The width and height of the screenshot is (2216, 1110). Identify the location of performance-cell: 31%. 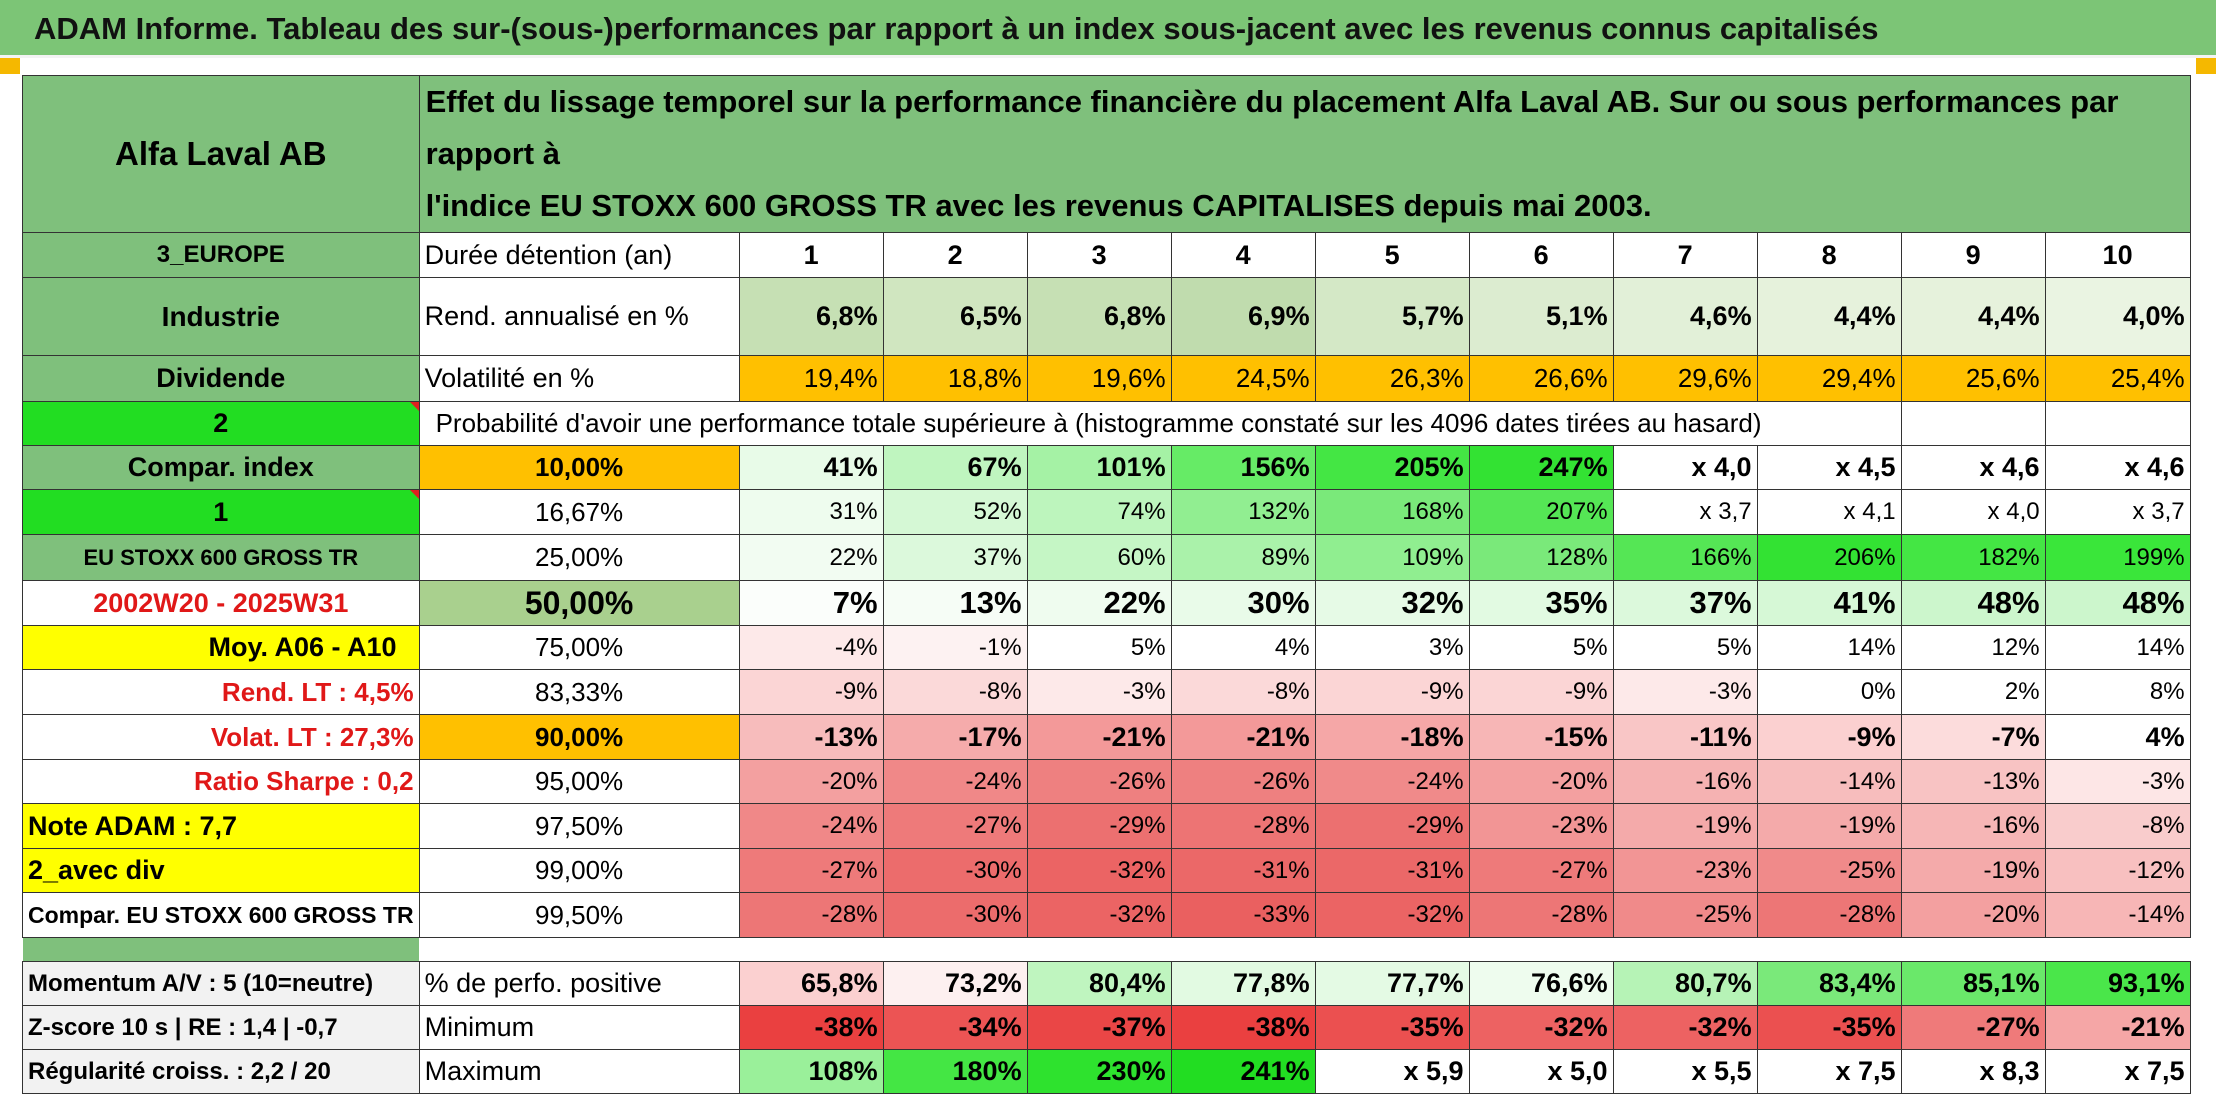
(811, 512).